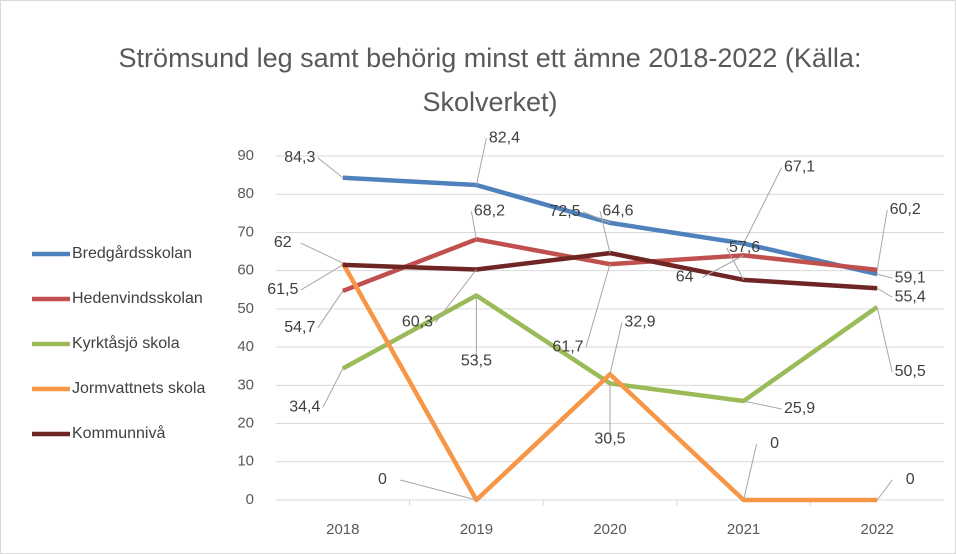  What do you see at coordinates (744, 247) in the screenshot?
I see `data-label: 57,6` at bounding box center [744, 247].